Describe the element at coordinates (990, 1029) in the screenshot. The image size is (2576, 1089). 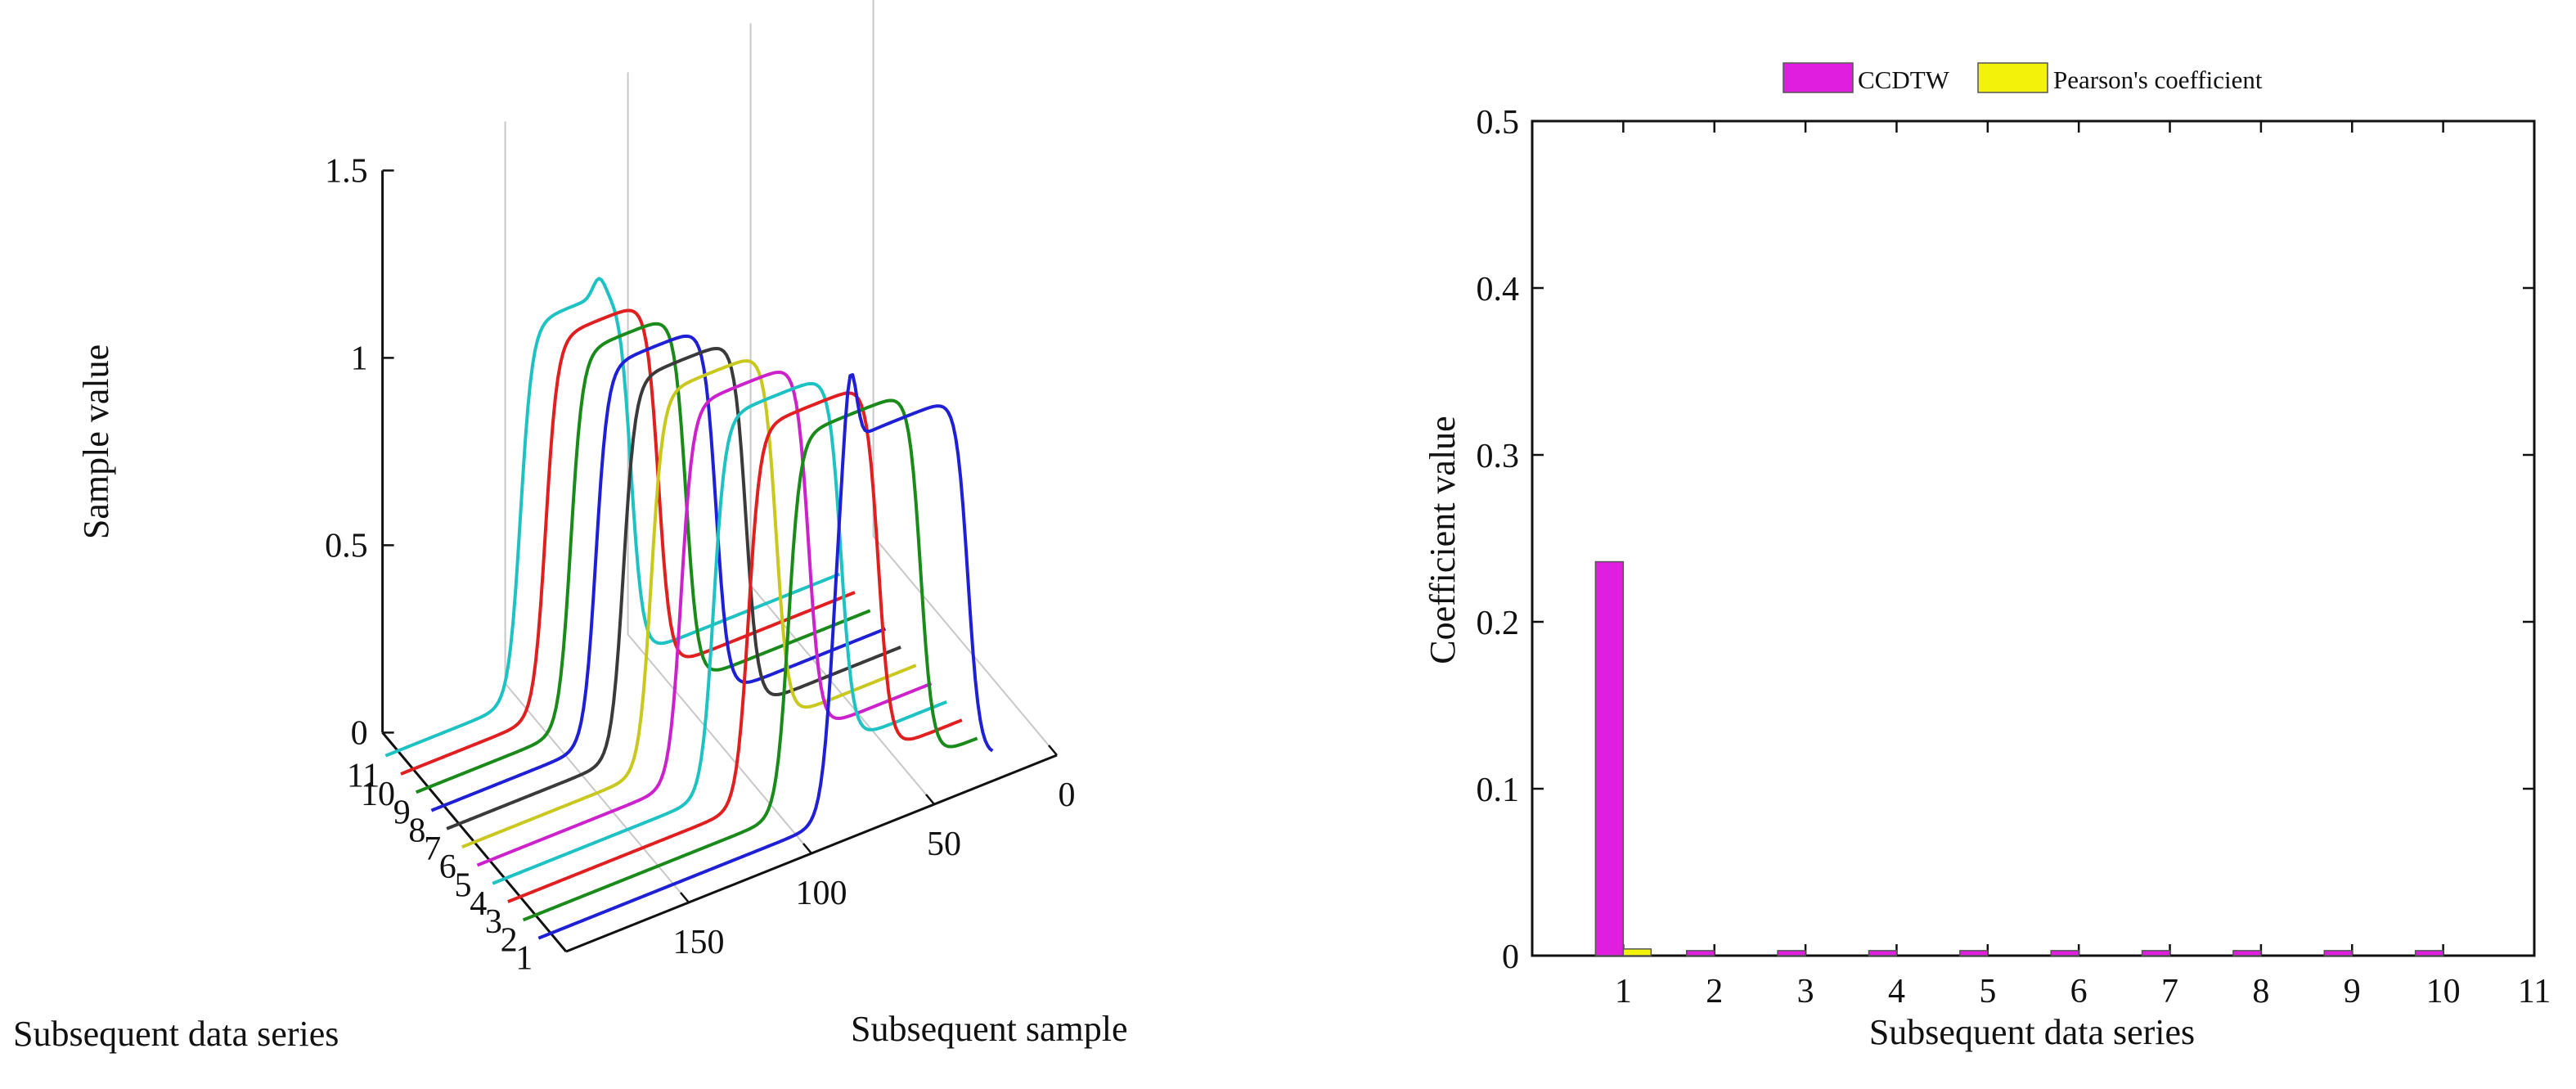
I see `x-axis-title: Subsequent sample` at that location.